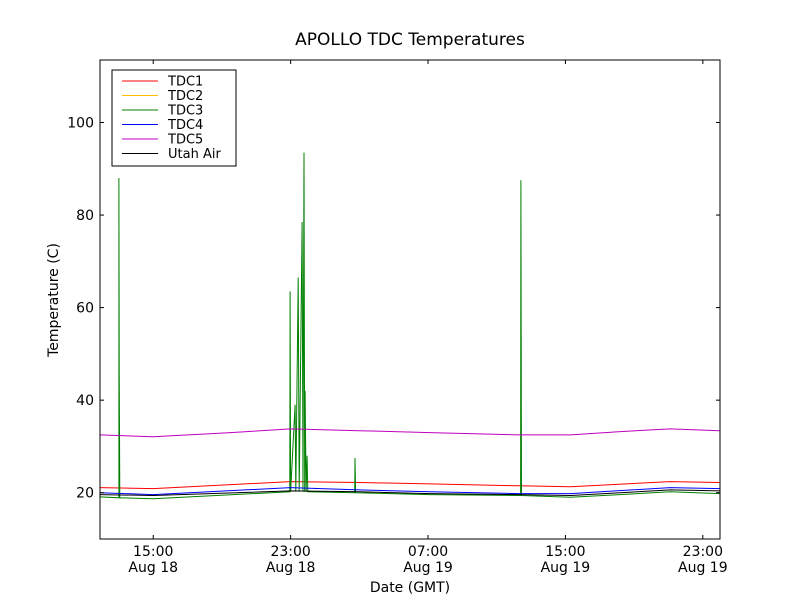 This screenshot has width=800, height=604. What do you see at coordinates (410, 433) in the screenshot?
I see `series-line-tdc5` at bounding box center [410, 433].